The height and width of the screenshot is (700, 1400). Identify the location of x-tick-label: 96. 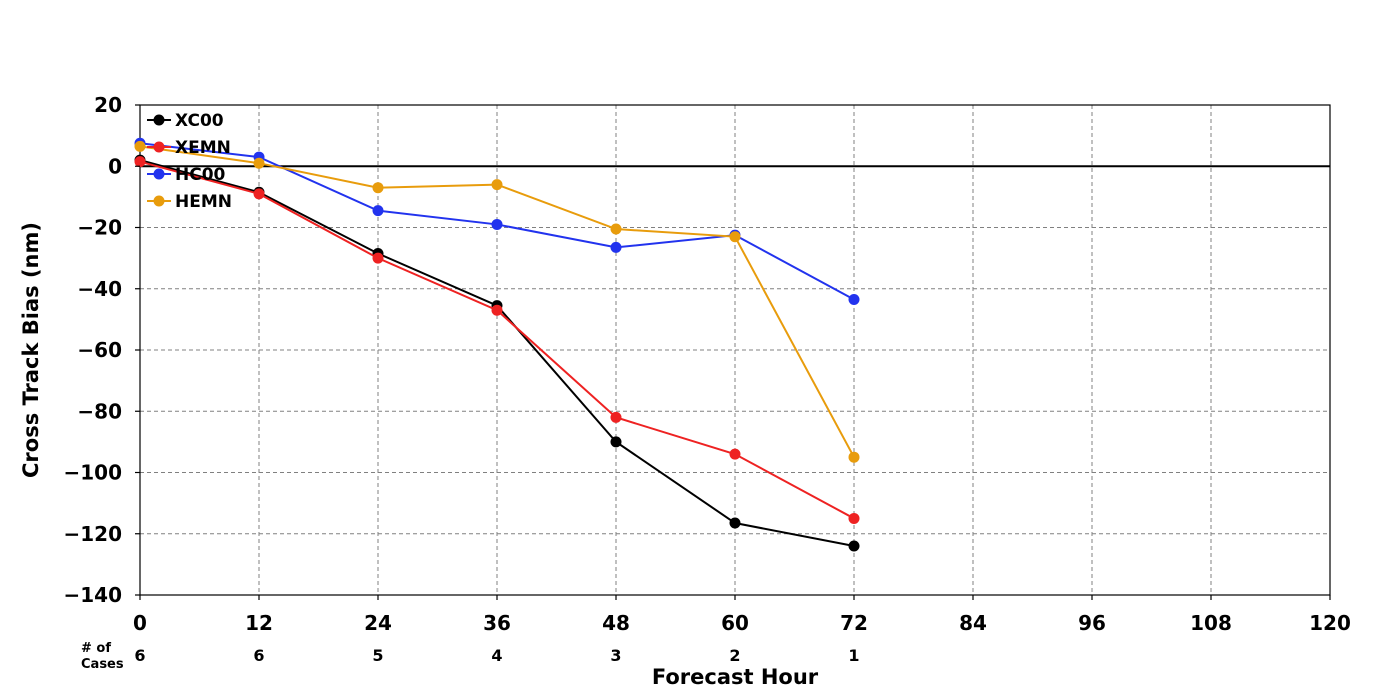
(1092, 623).